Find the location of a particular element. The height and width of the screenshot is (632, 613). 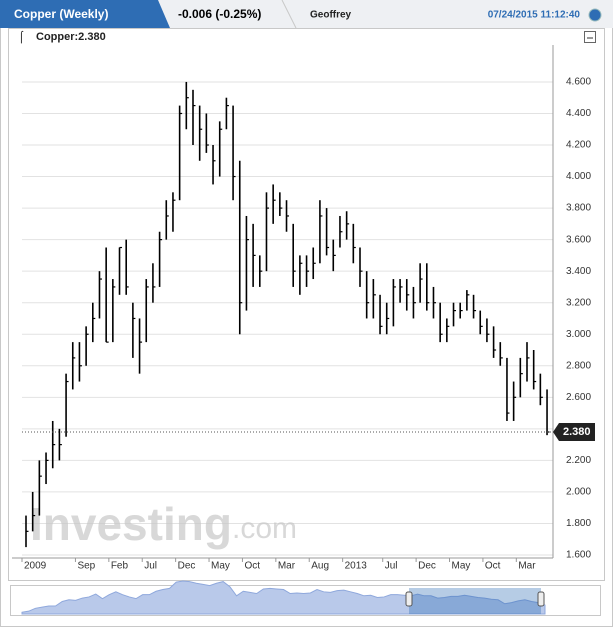

x-tick-label: Aug is located at coordinates (320, 566).